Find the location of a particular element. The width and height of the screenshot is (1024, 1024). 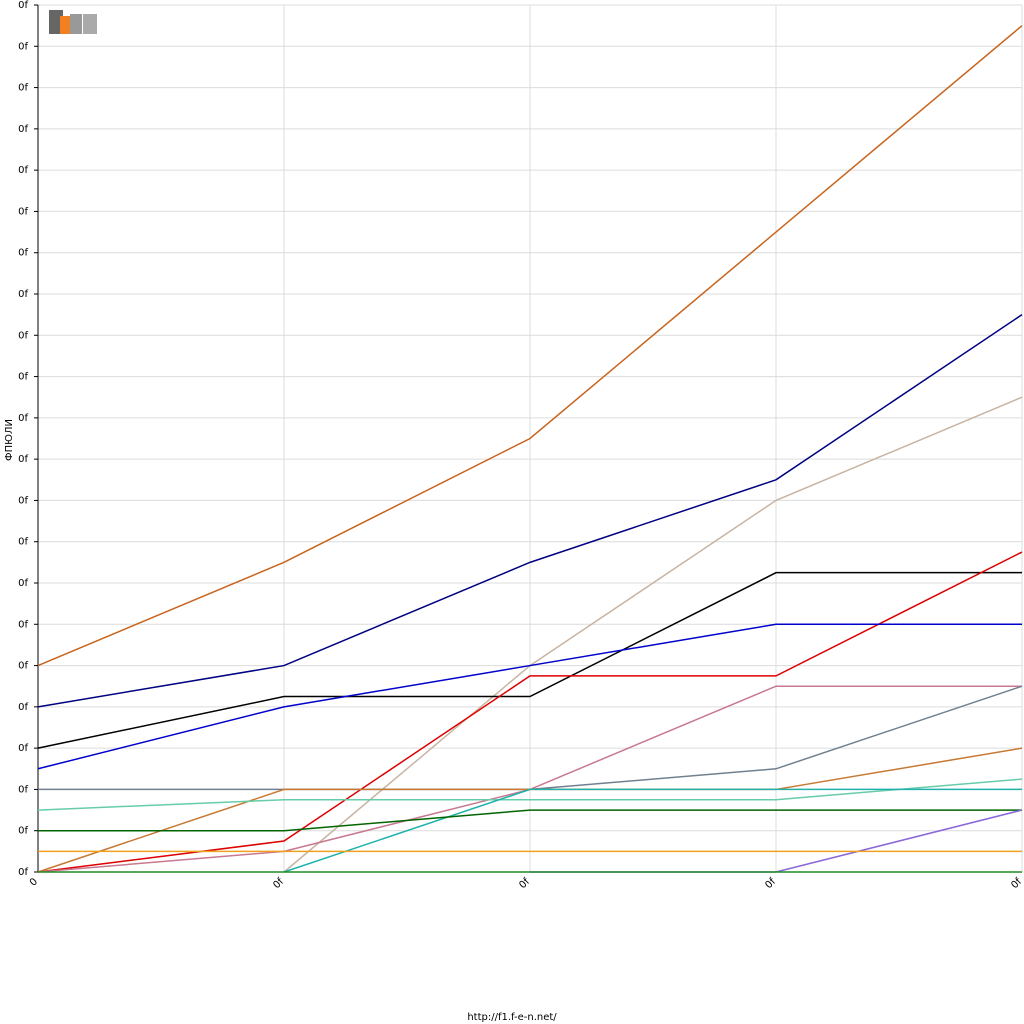

logo is located at coordinates (73, 21).